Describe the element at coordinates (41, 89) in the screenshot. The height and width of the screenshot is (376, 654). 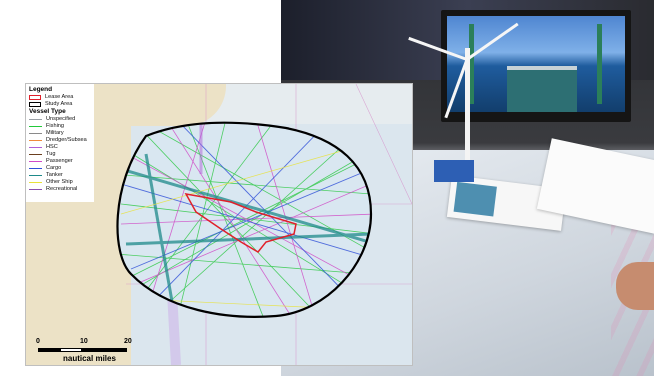
I see `legend-title: Legend` at that location.